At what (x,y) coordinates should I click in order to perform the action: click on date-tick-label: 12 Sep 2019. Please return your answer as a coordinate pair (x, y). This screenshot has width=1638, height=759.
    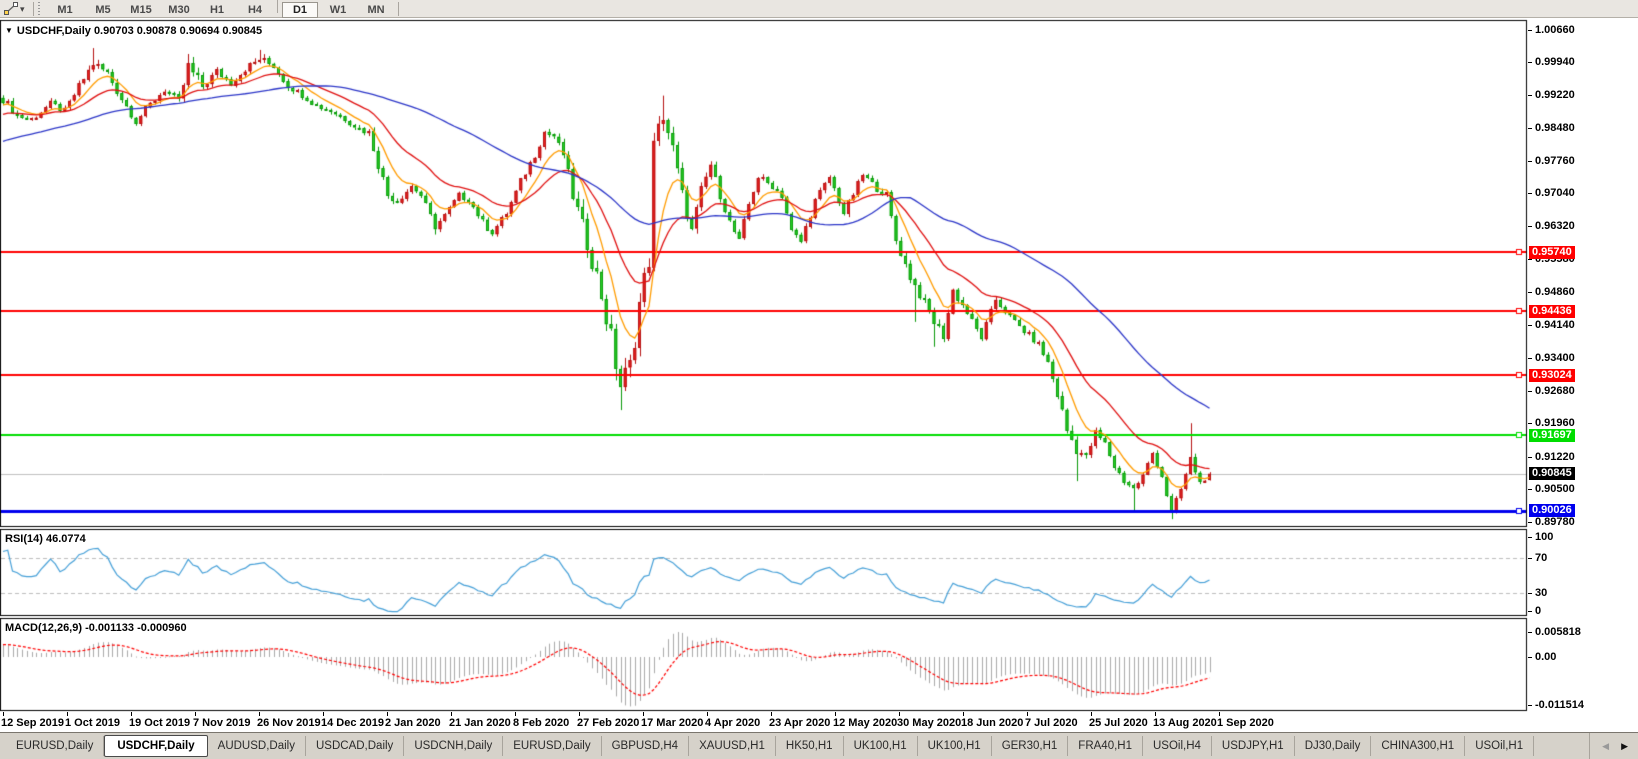
    Looking at the image, I should click on (32, 723).